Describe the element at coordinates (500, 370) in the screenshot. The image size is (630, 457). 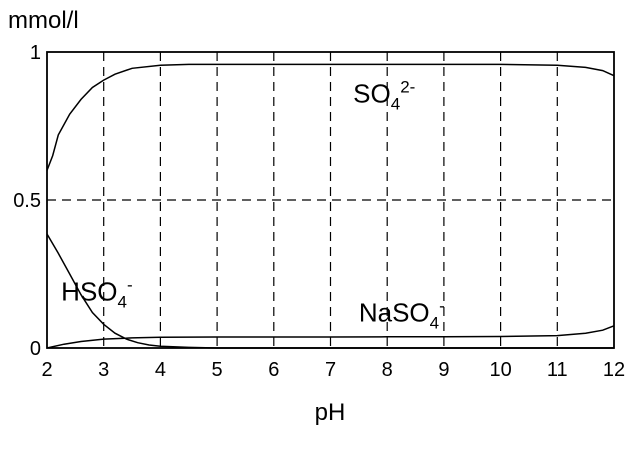
I see `x-tick-label-8: 10` at that location.